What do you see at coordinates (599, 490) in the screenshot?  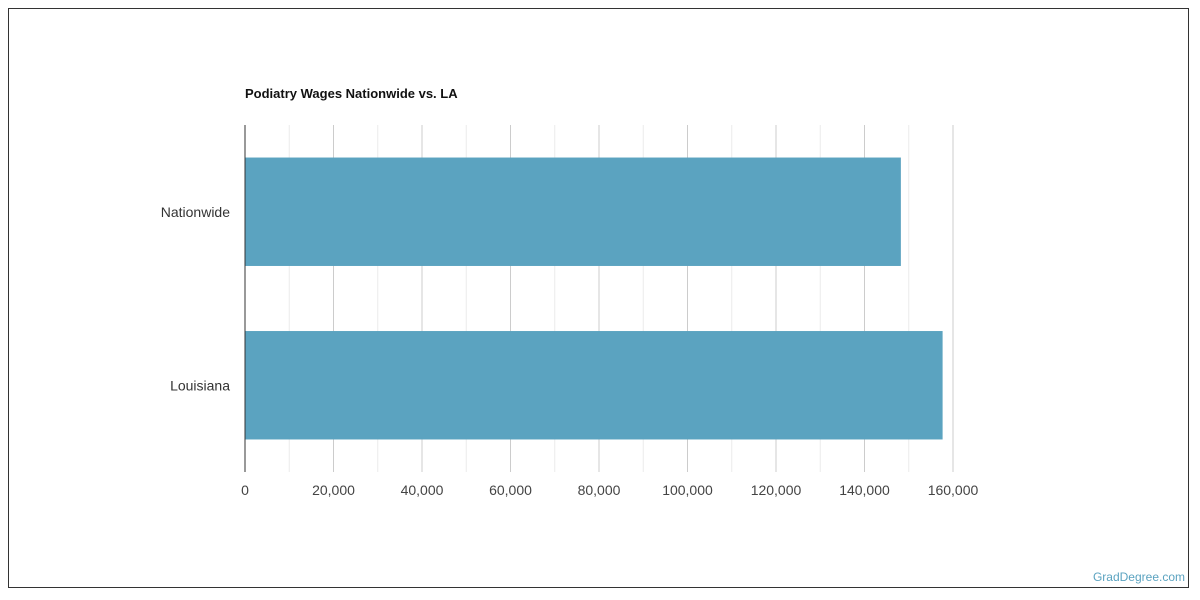 I see `x-tick-label: 80,000` at bounding box center [599, 490].